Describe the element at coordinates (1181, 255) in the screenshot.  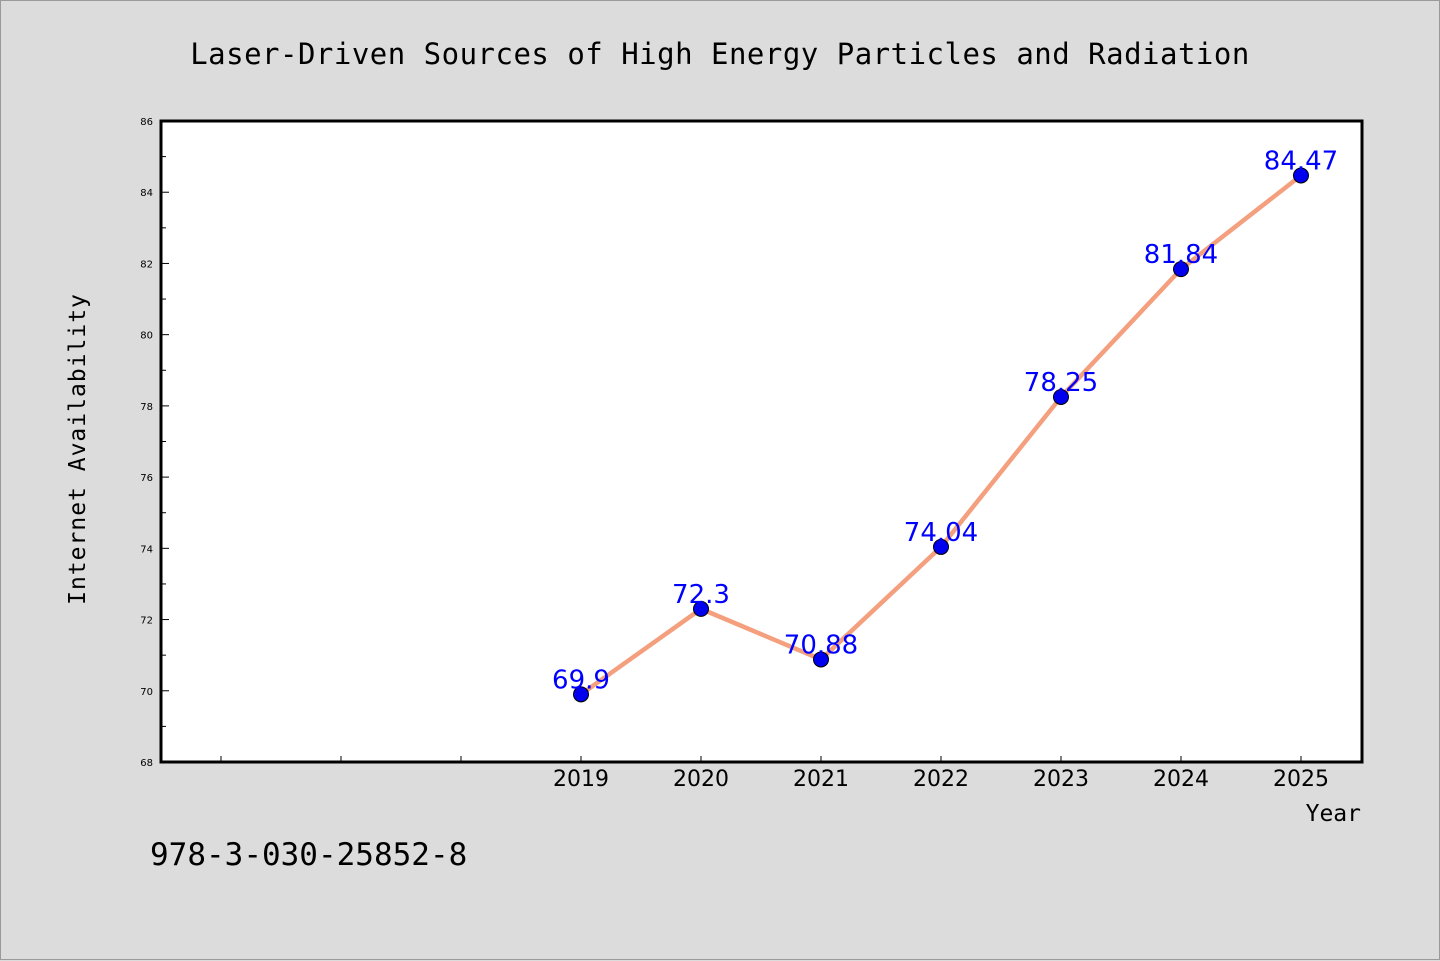
I see `data-label: 81.84` at that location.